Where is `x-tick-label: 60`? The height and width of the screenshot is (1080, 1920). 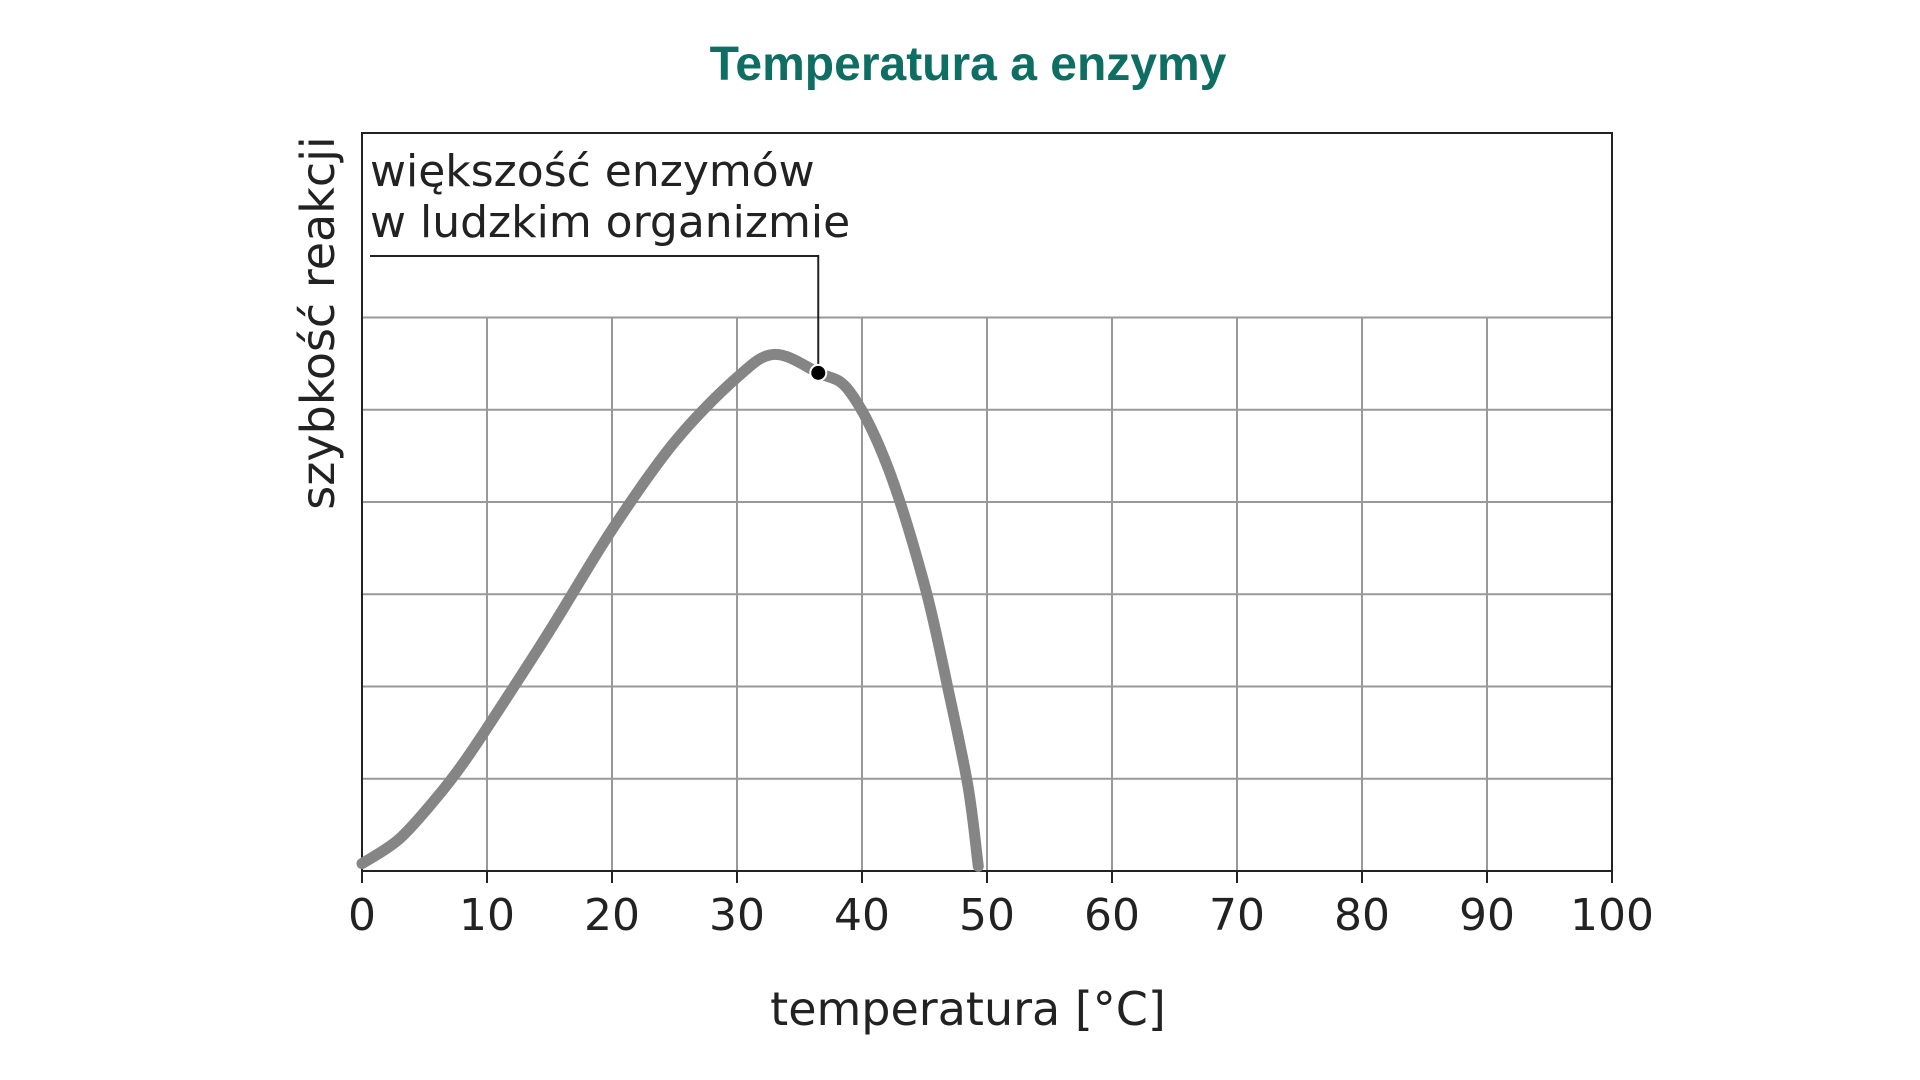
x-tick-label: 60 is located at coordinates (1112, 915).